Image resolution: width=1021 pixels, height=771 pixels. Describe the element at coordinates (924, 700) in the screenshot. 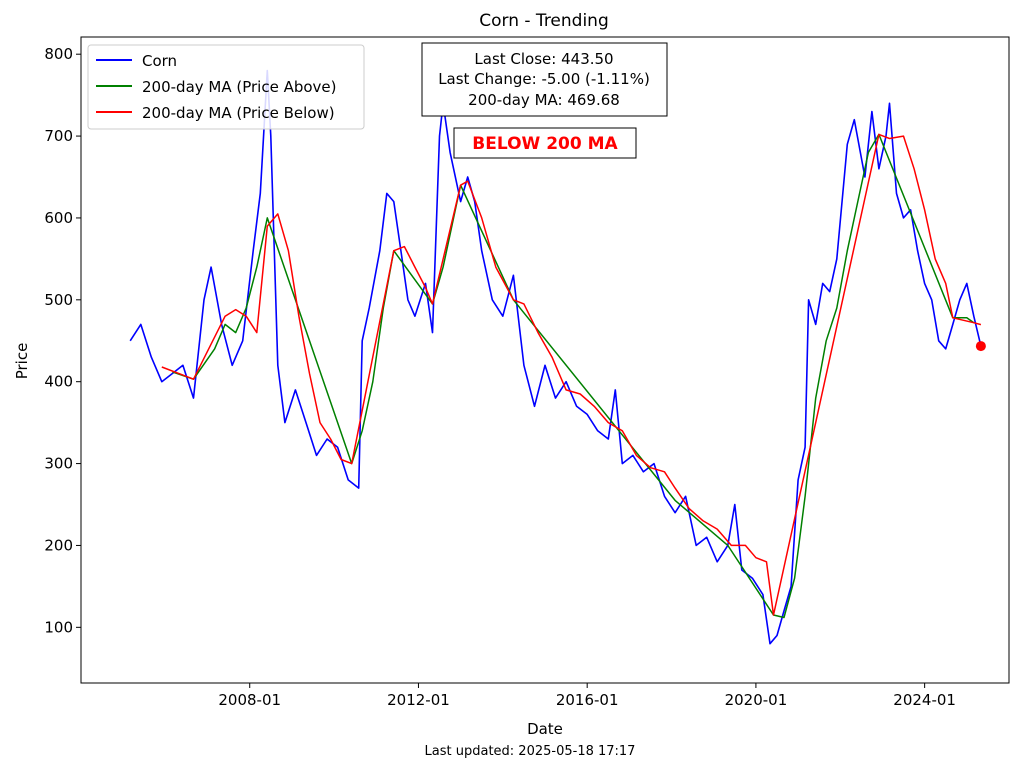

I see `x-tick-label: 2024-01` at that location.